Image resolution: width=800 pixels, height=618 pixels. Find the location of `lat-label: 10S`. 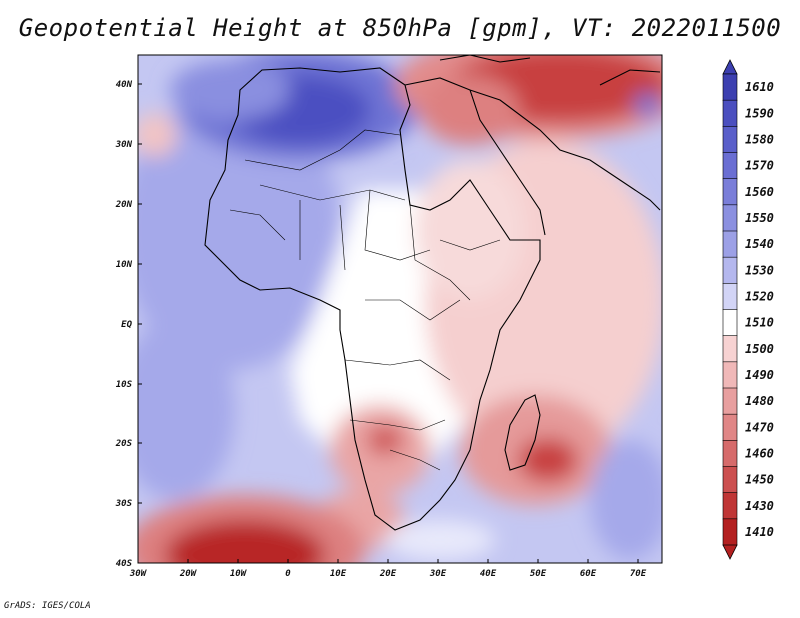

lat-label: 10S is located at coordinates (124, 385).